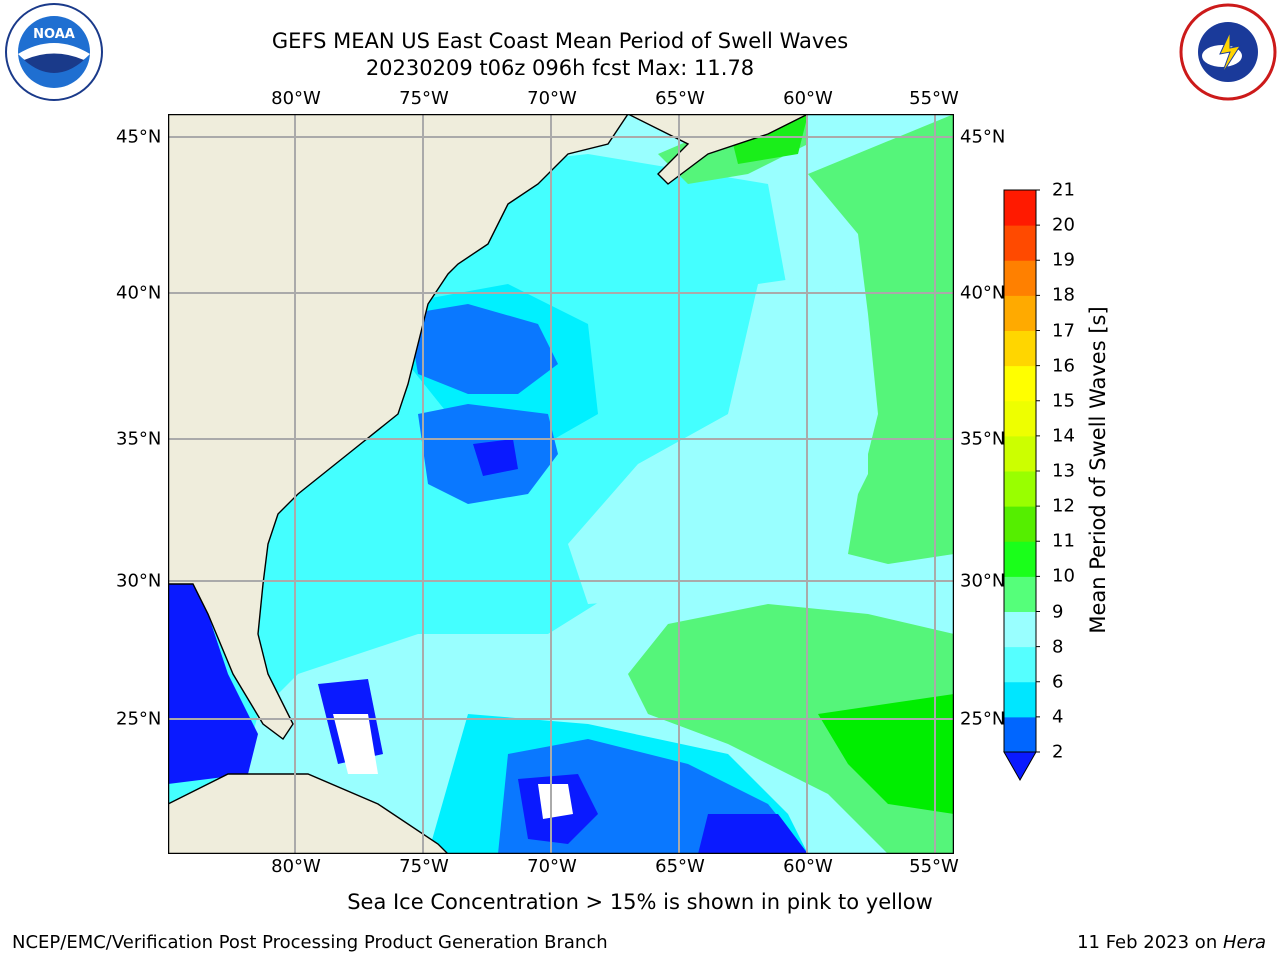 The image size is (1280, 960). What do you see at coordinates (560, 68) in the screenshot?
I see `chart-subtitle: 20230209 t06z 096h fcst Max: 11.78` at bounding box center [560, 68].